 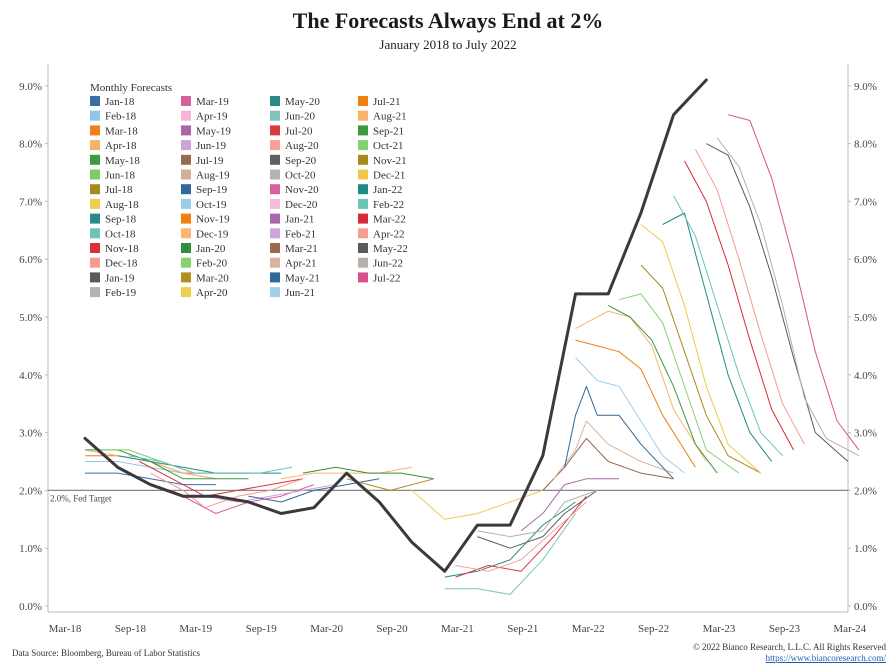 I want to click on legend-label: Feb-20, so click(x=212, y=264).